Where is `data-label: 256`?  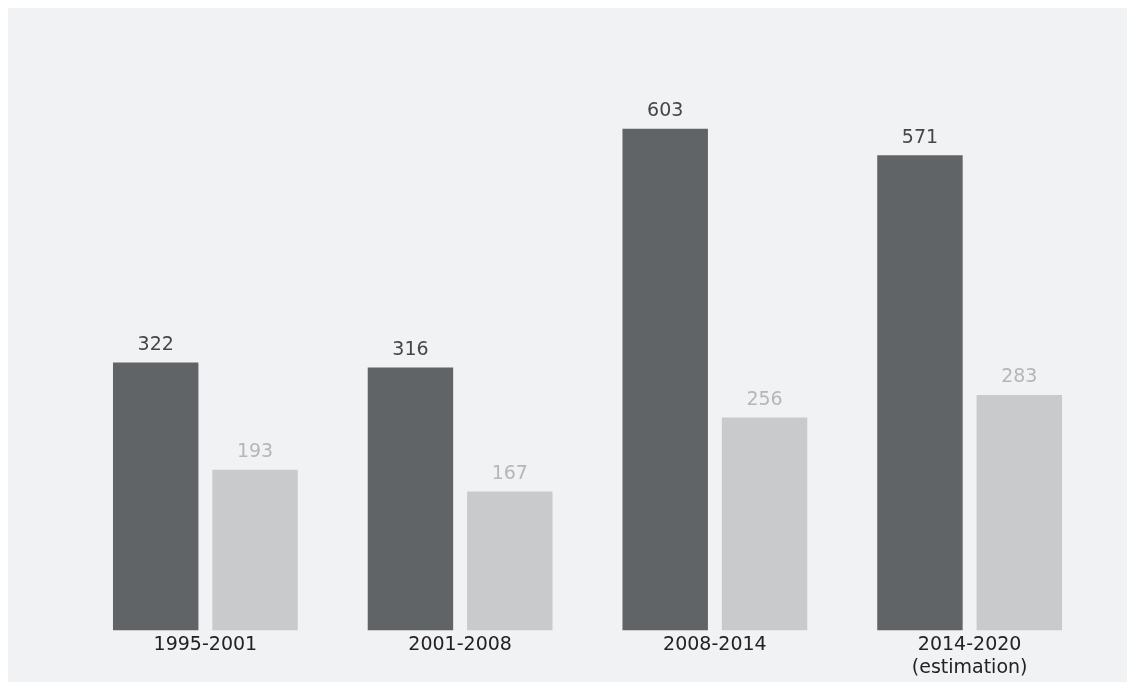
data-label: 256 is located at coordinates (764, 397).